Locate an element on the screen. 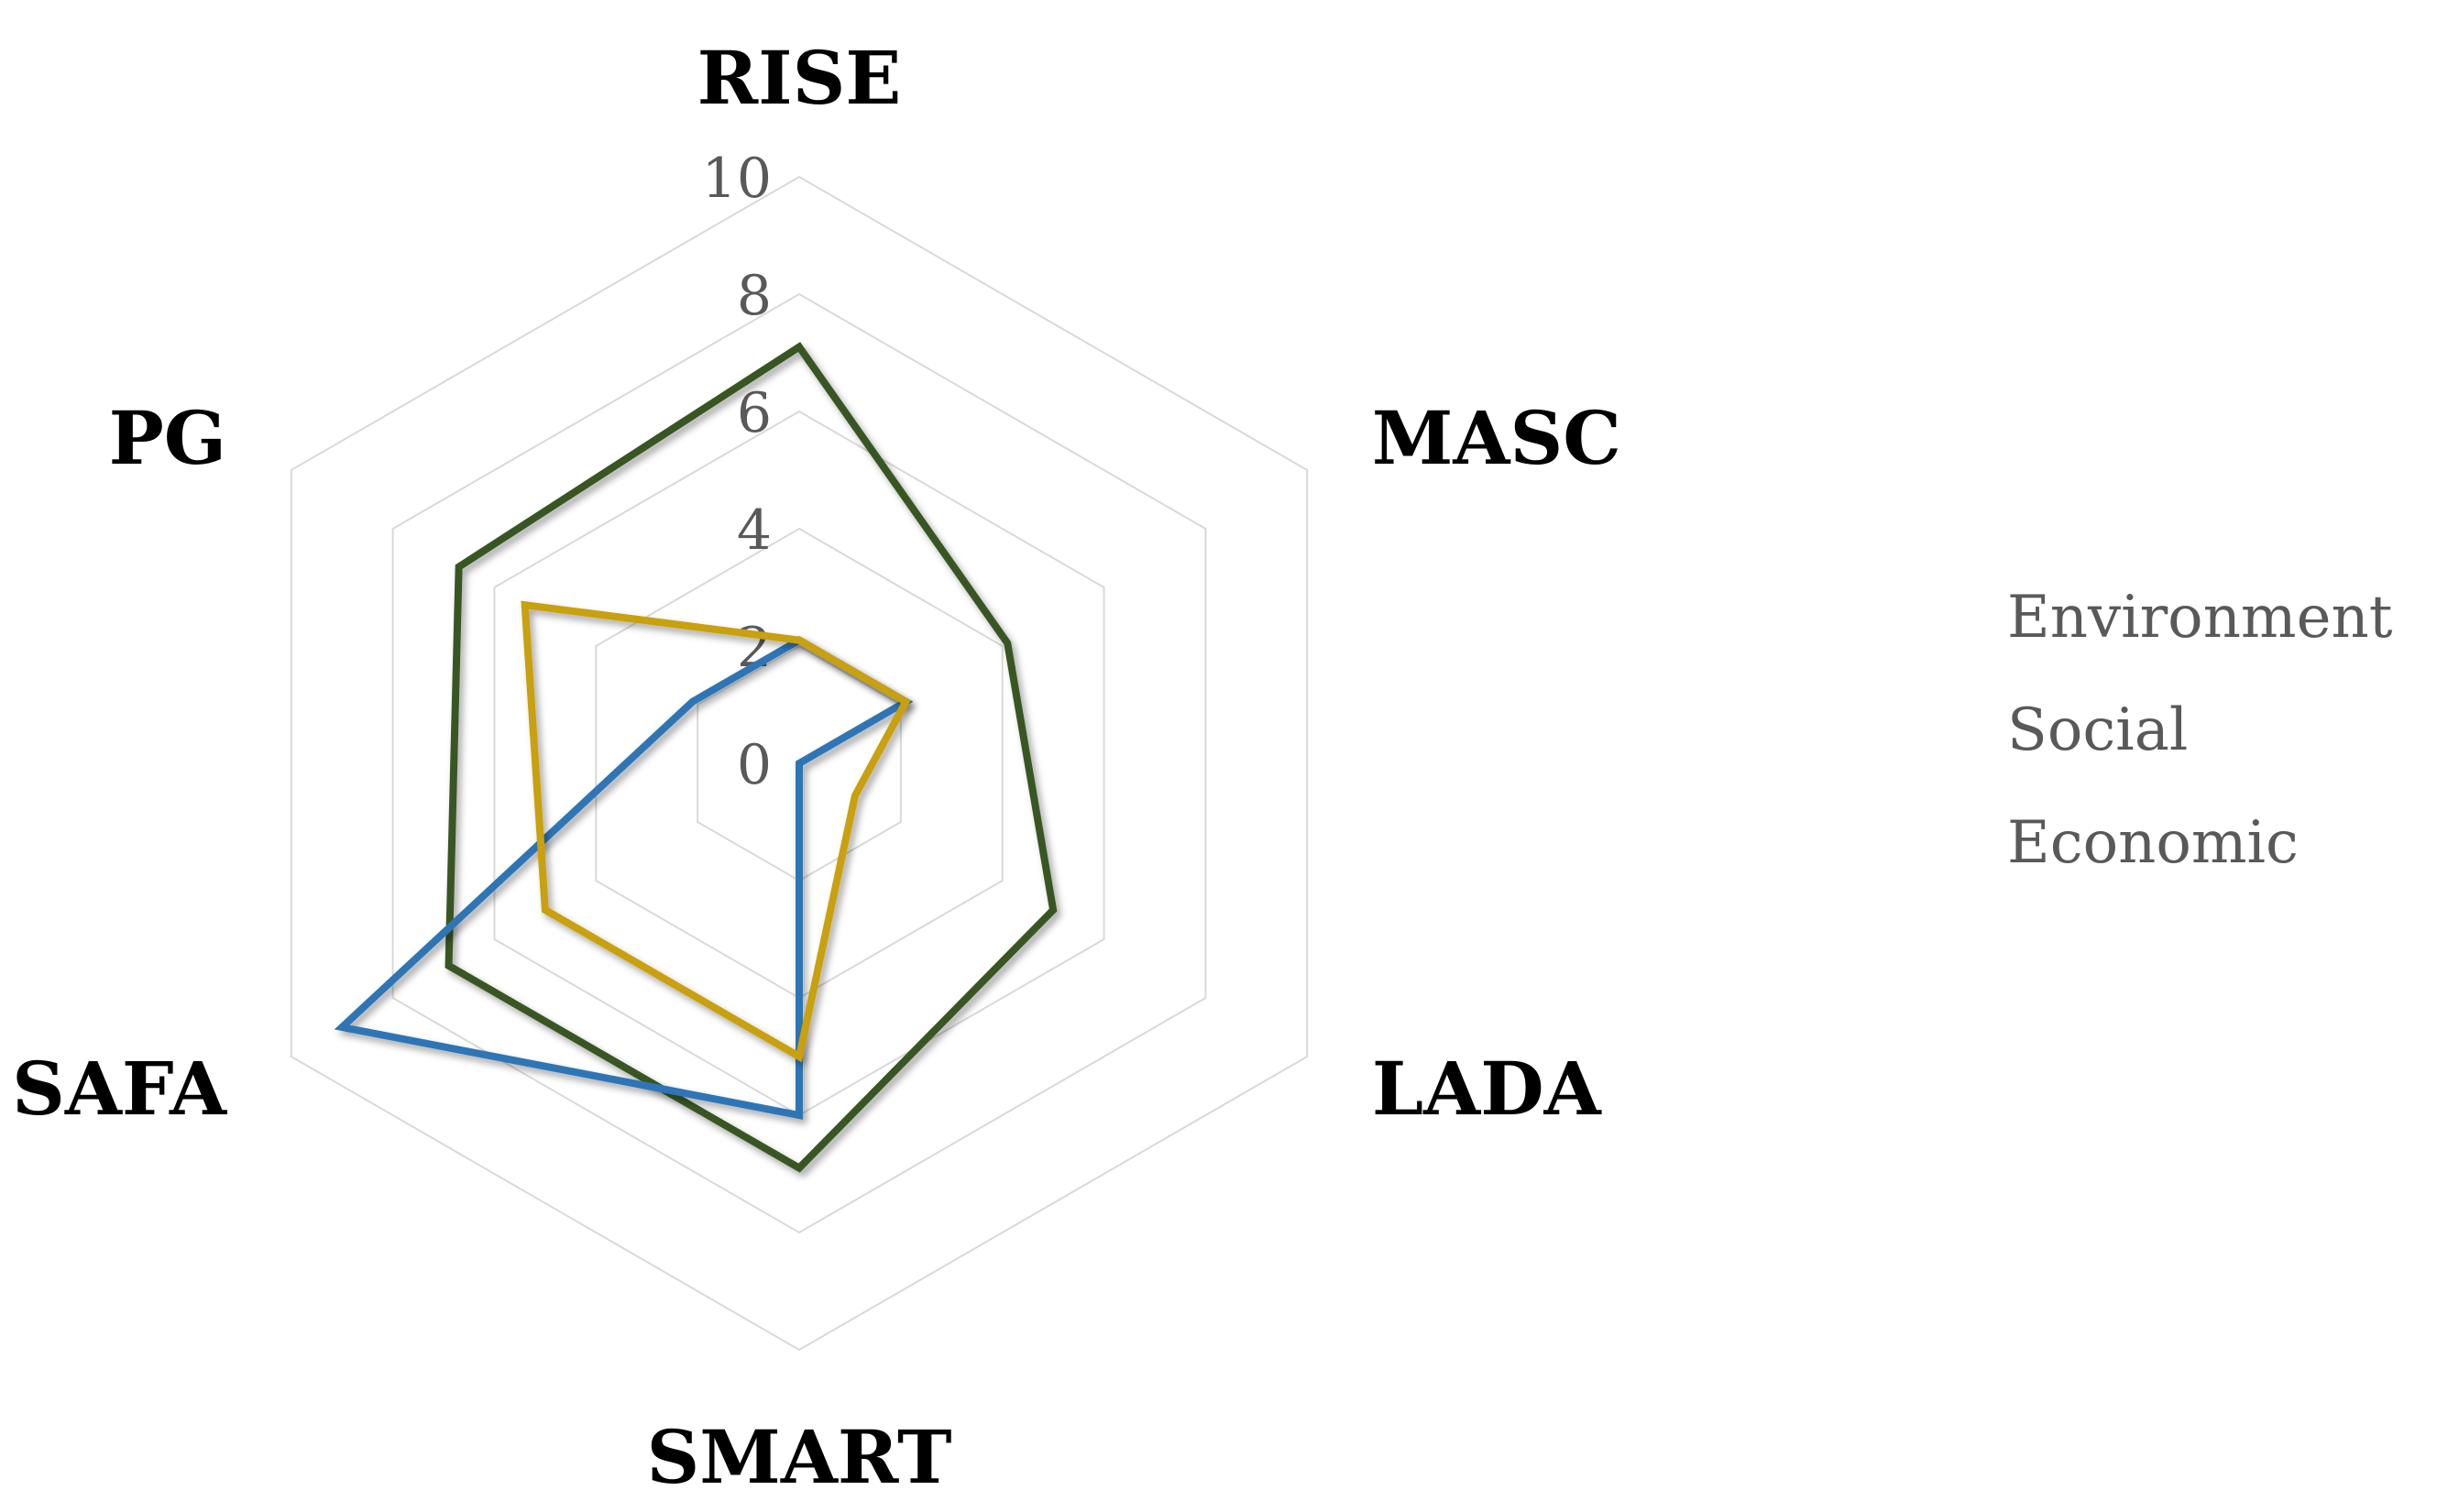 This screenshot has height=1512, width=2459. category-label-masc: MASC is located at coordinates (1496, 438).